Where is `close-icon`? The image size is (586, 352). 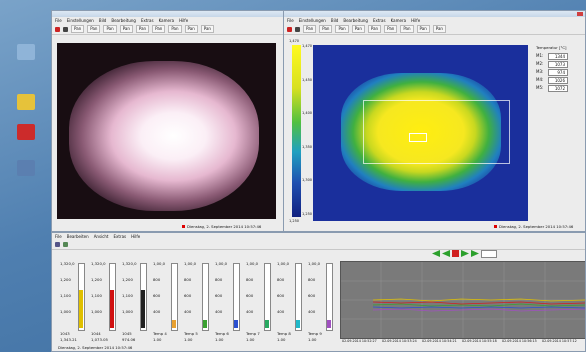 close-icon is located at coordinates (580, 14).